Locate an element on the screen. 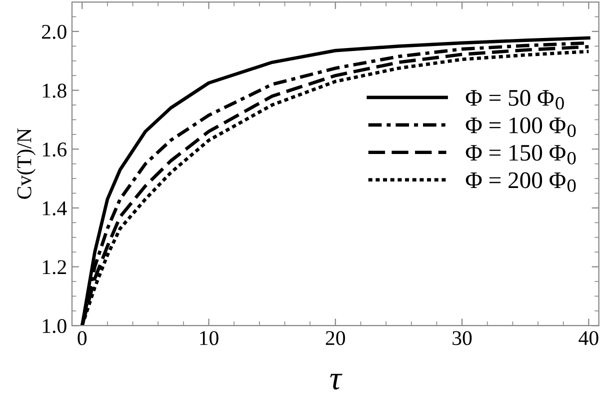 The width and height of the screenshot is (600, 407). x-tick-label: 20 is located at coordinates (336, 338).